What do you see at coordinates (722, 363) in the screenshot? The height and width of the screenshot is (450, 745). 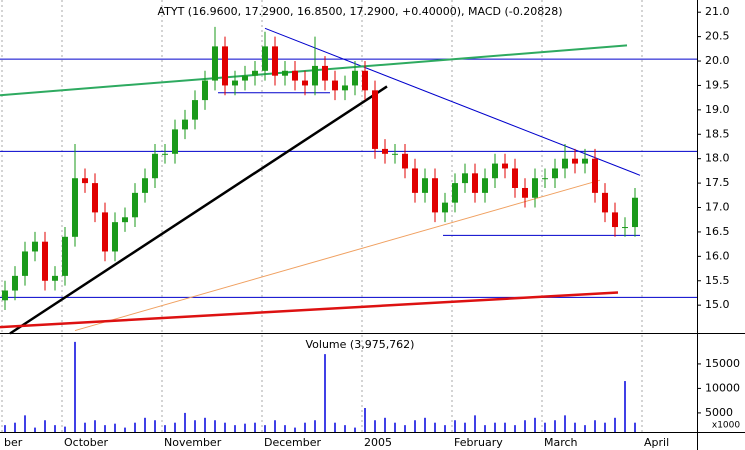 I see `y-tick-label: 15000` at bounding box center [722, 363].